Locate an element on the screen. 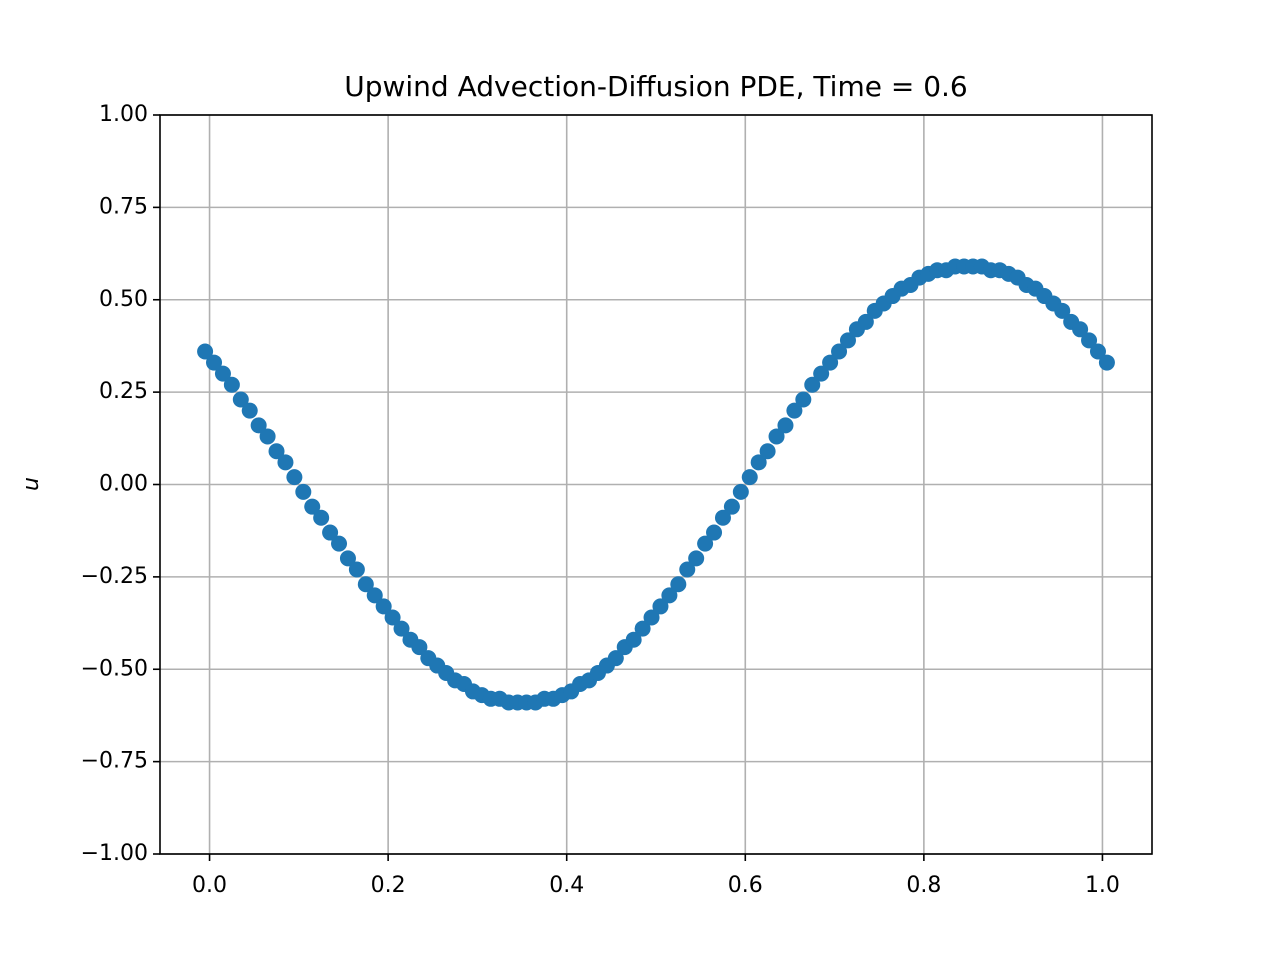  x-tick-label: 0.0 is located at coordinates (209, 885).